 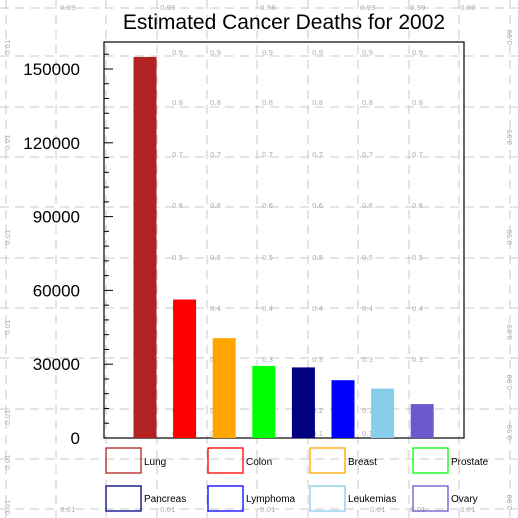 I want to click on chart-title: Estimated Cancer Deaths for 2002, so click(x=284, y=22).